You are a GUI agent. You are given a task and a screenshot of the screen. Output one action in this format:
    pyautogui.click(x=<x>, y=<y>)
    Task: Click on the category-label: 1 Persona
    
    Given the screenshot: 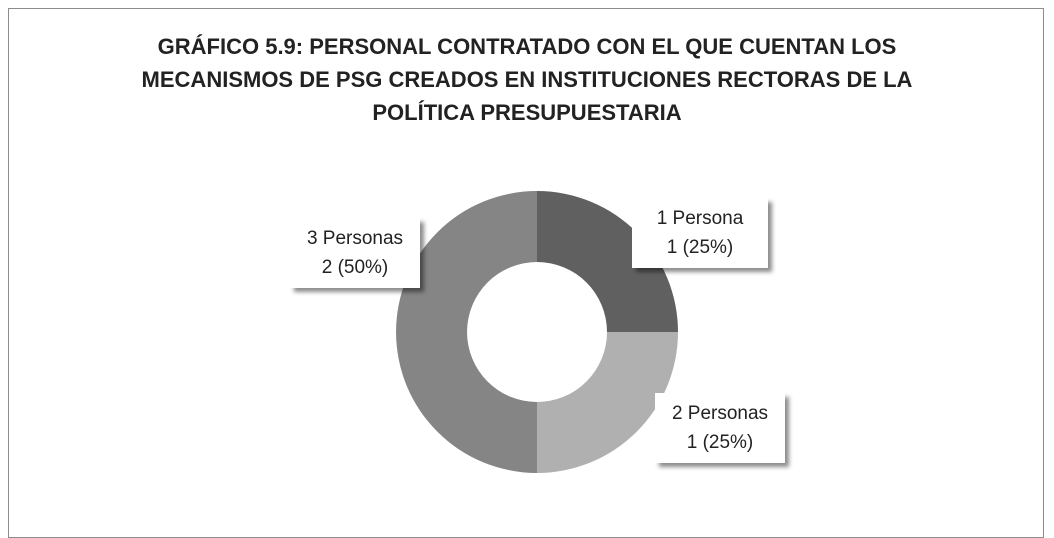 What is the action you would take?
    pyautogui.click(x=700, y=218)
    